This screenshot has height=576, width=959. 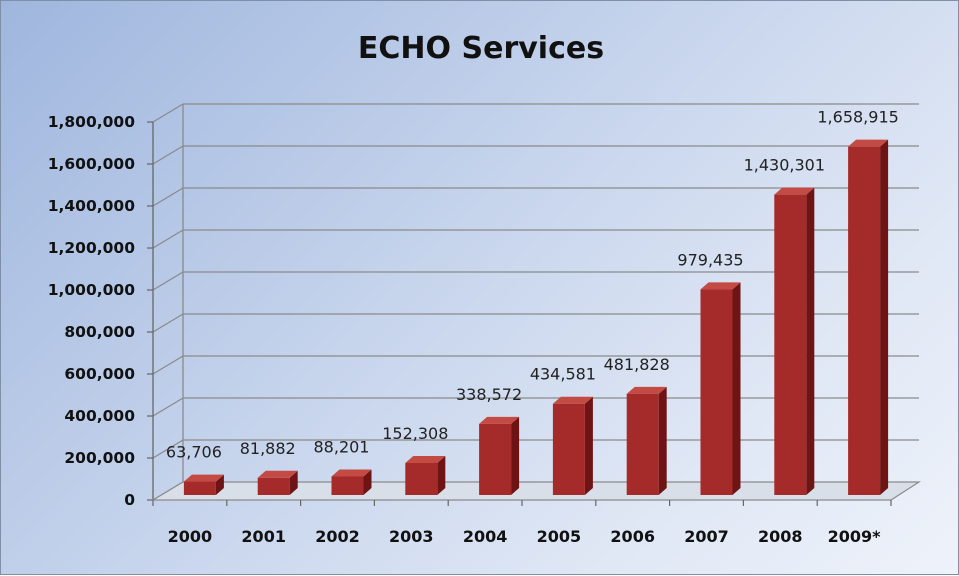 What do you see at coordinates (91, 164) in the screenshot?
I see `y-tick-label: 1,600,000` at bounding box center [91, 164].